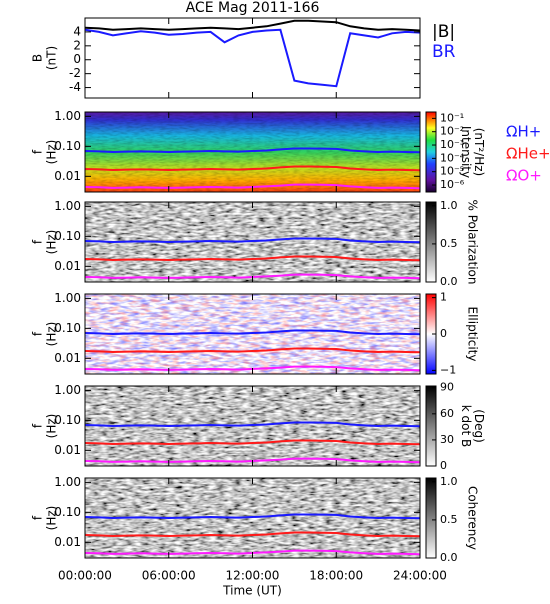  What do you see at coordinates (473, 242) in the screenshot?
I see `colorbar-label: % Polarization` at bounding box center [473, 242].